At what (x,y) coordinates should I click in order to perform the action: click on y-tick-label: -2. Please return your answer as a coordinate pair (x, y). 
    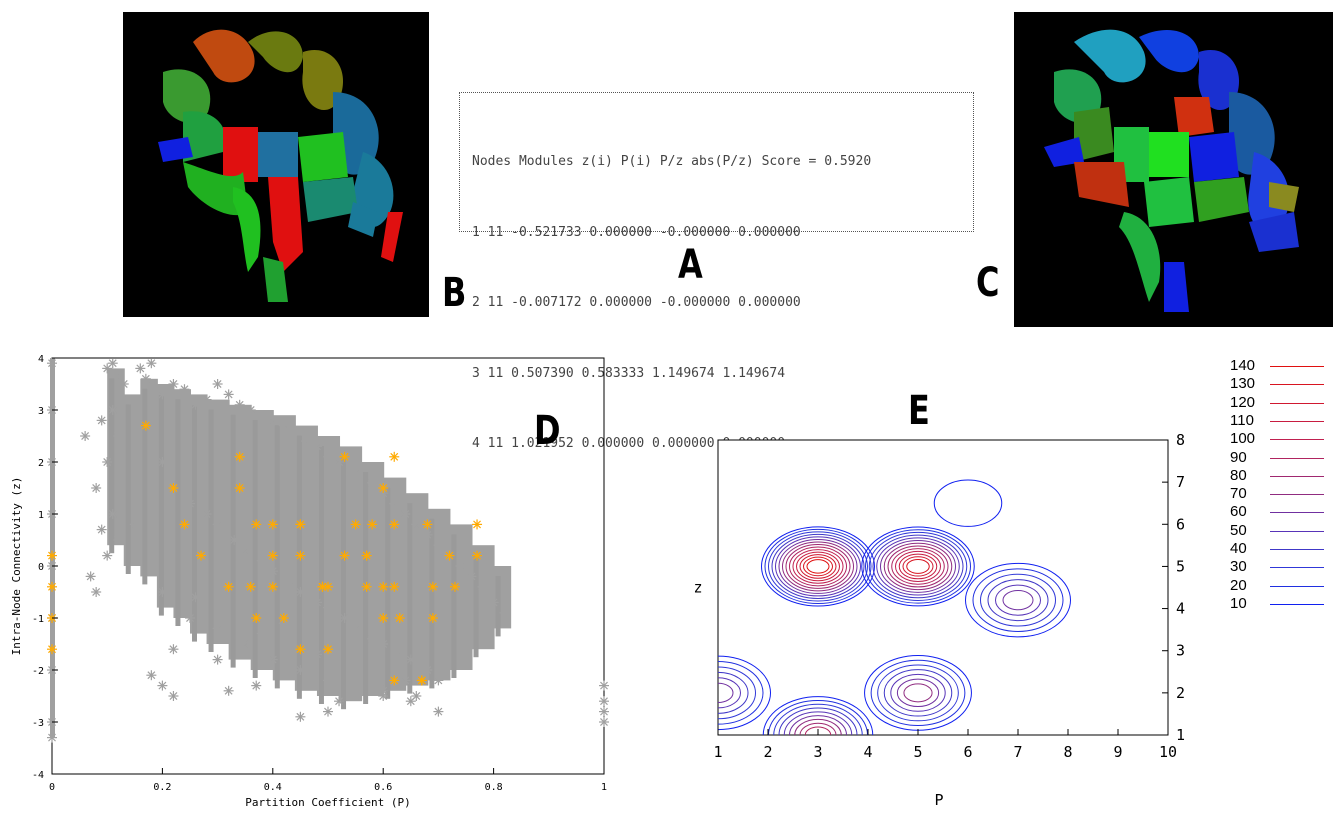
    Looking at the image, I should click on (38, 671).